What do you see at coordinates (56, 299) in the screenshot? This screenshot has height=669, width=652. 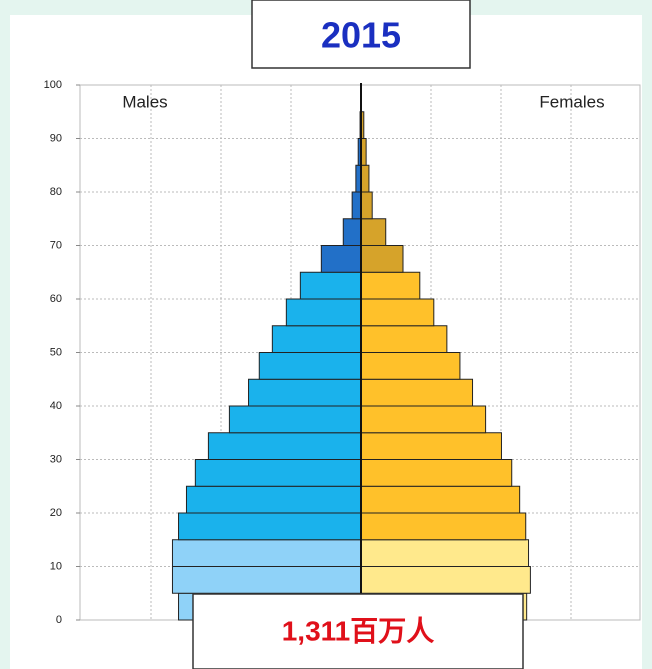 I see `y-tick-label: 60` at bounding box center [56, 299].